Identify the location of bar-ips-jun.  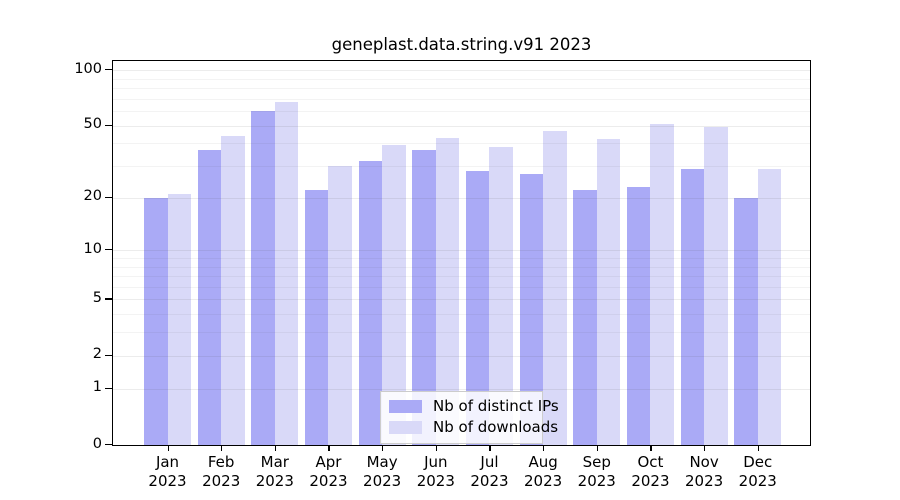
(424, 297).